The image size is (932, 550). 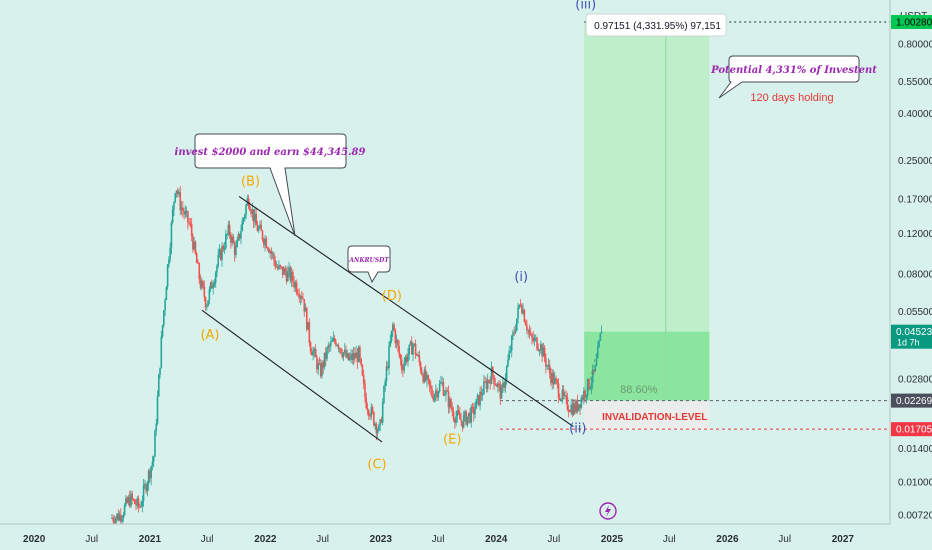 I want to click on price-badge-label: 1.00280, so click(x=914, y=23).